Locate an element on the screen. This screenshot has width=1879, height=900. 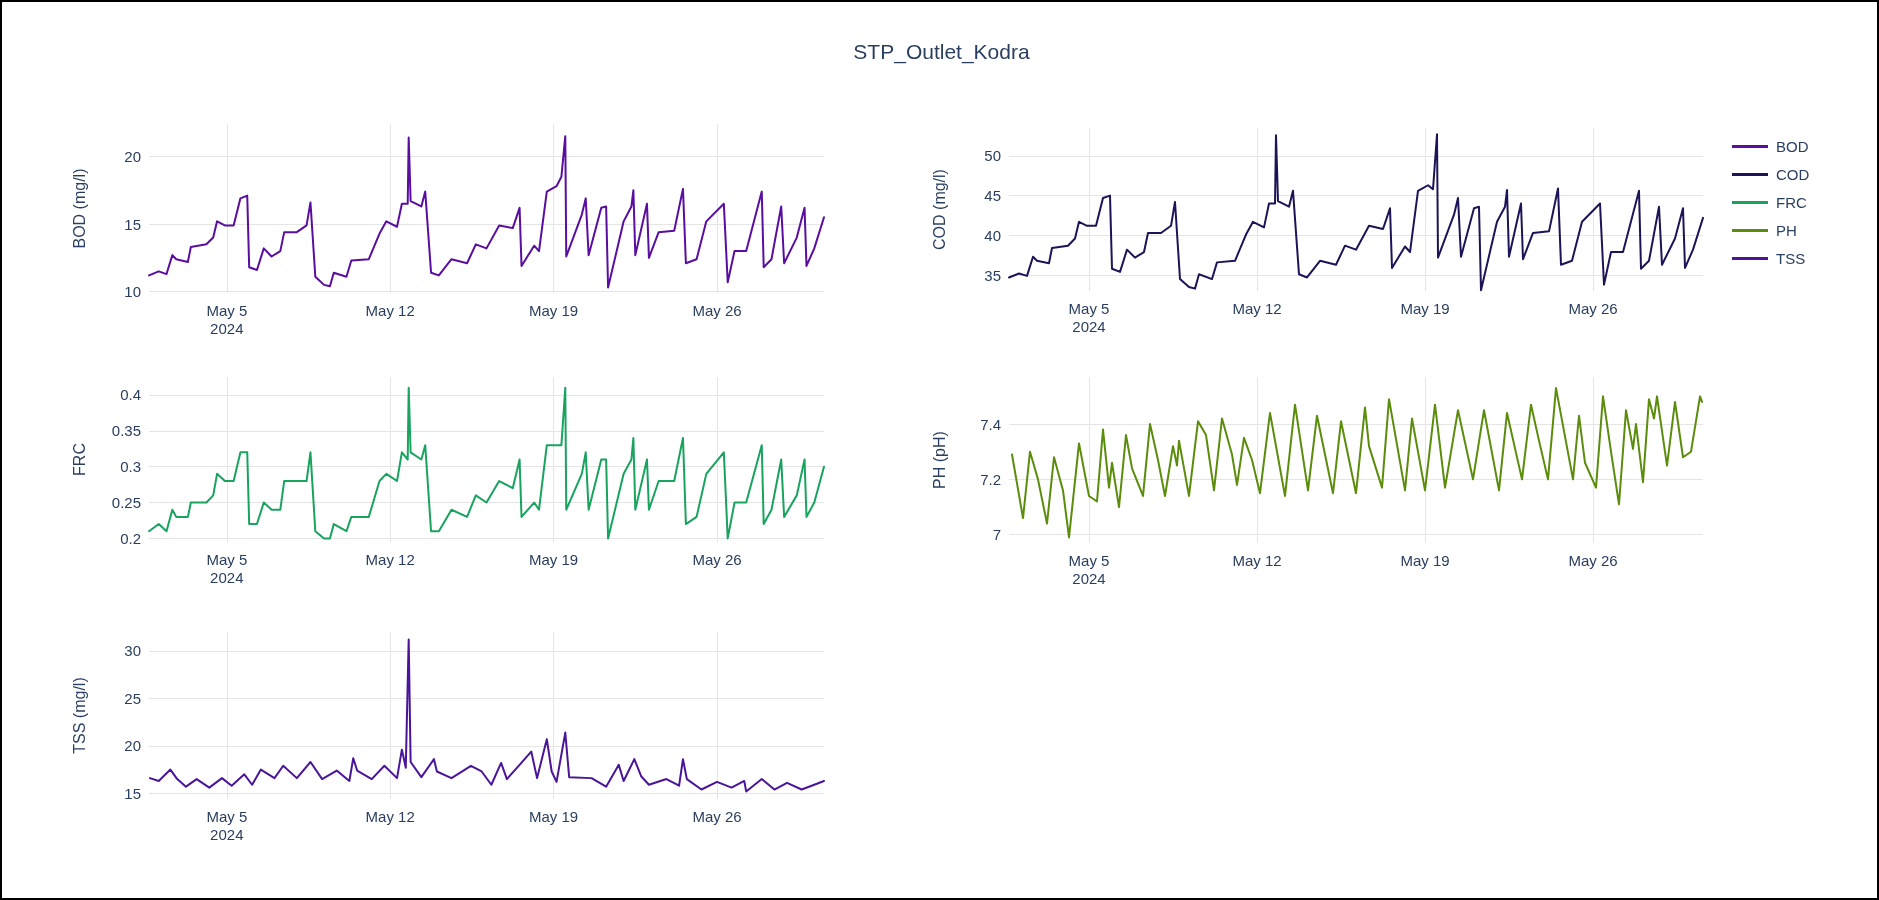
y-tick-label: 10 is located at coordinates (132, 292).